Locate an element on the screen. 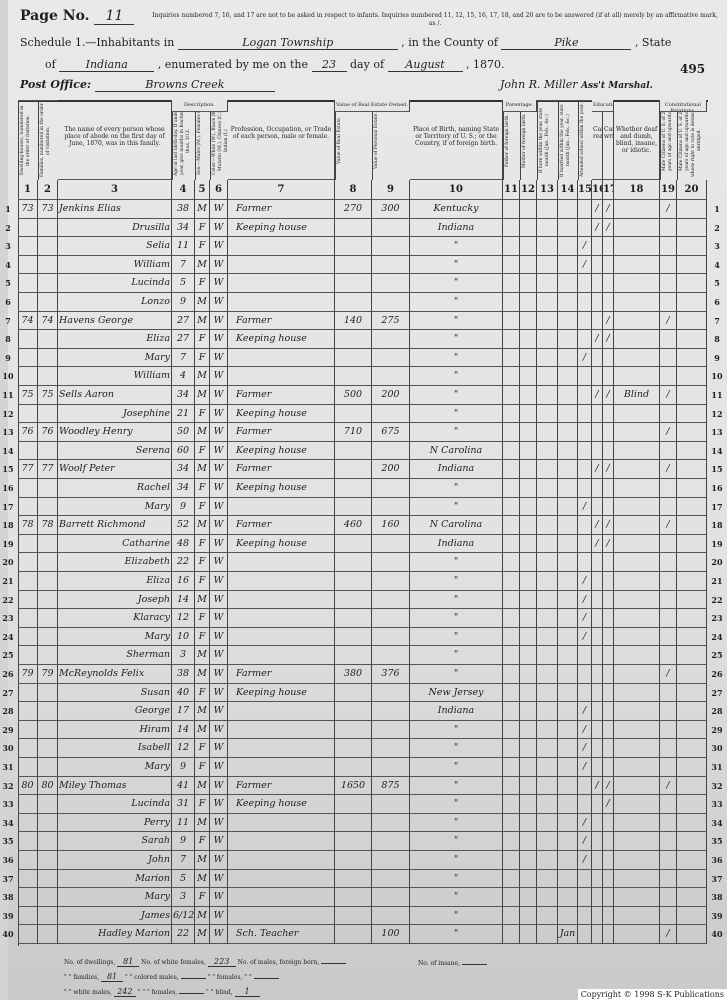 The height and width of the screenshot is (1000, 727). line-number-left: 18 is located at coordinates (8, 525).